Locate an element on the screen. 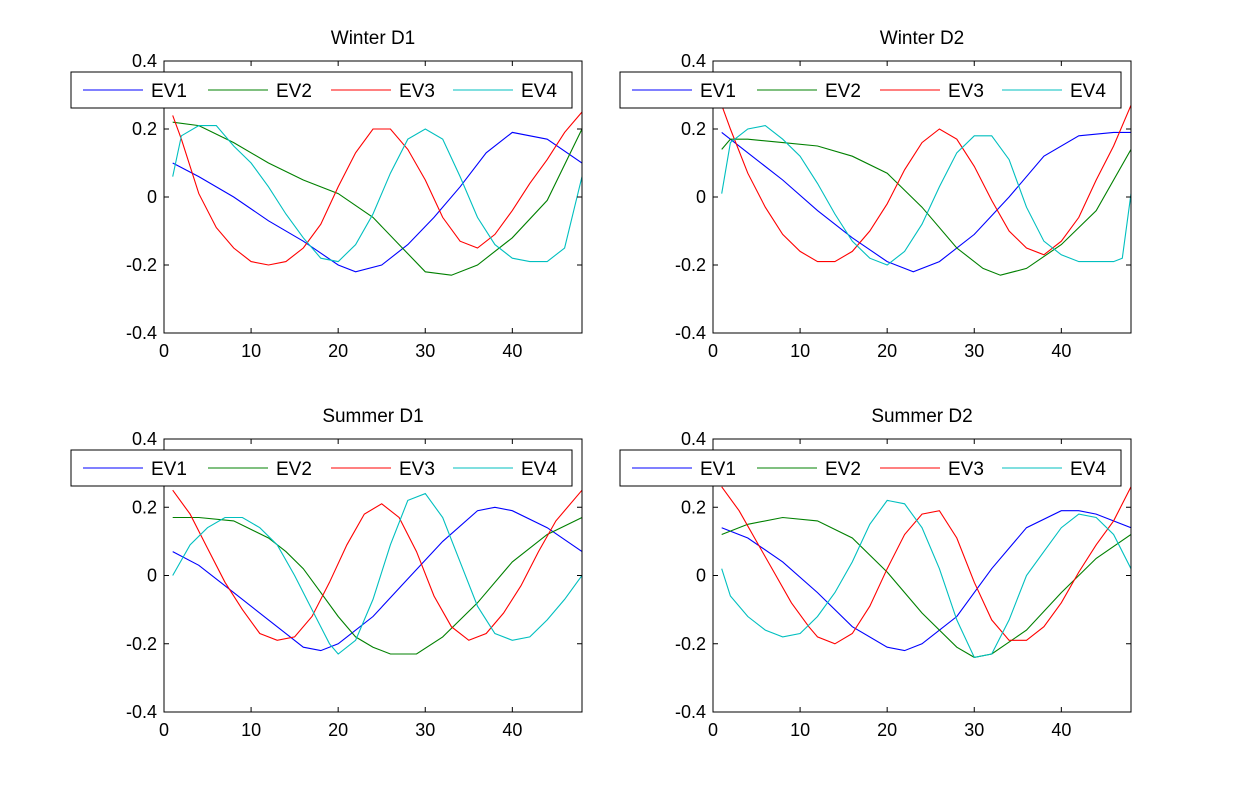 The image size is (1250, 800). chart-title: Summer D2 is located at coordinates (921, 416).